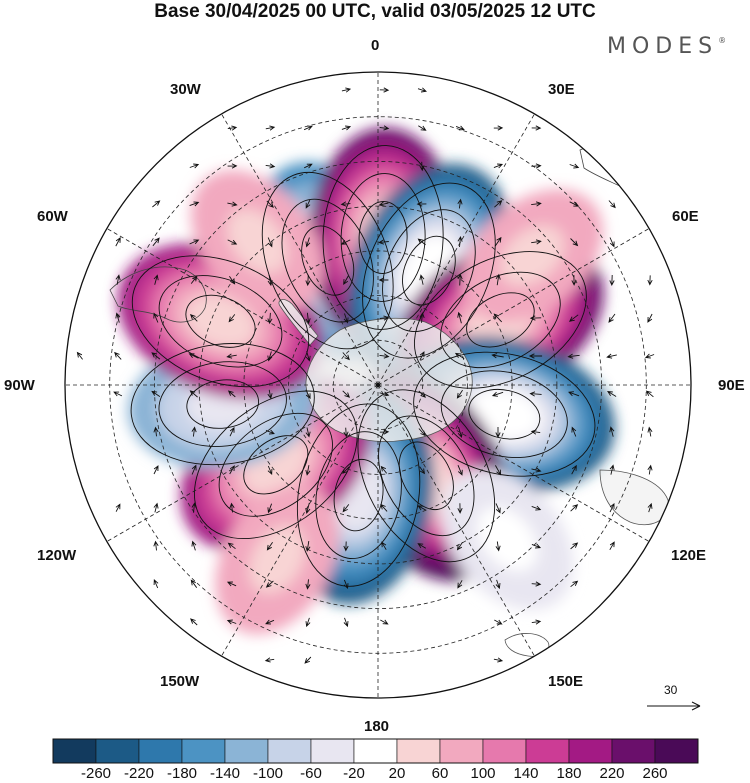  I want to click on label-lon-0: 0, so click(375, 45).